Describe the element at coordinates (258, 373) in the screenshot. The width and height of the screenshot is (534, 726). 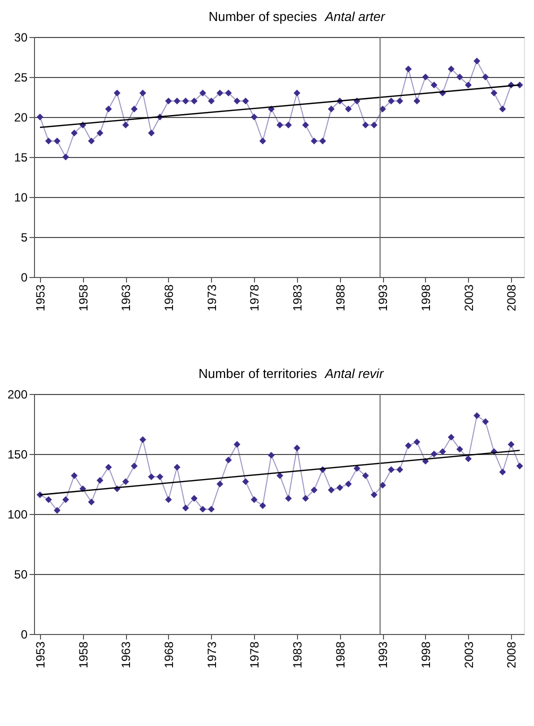
I see `chart-title: Number of territories` at that location.